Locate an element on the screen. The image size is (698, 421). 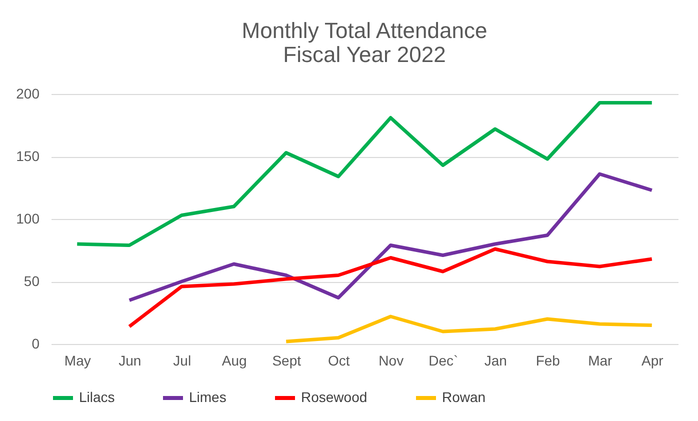
y-tick-label: 100 is located at coordinates (28, 218).